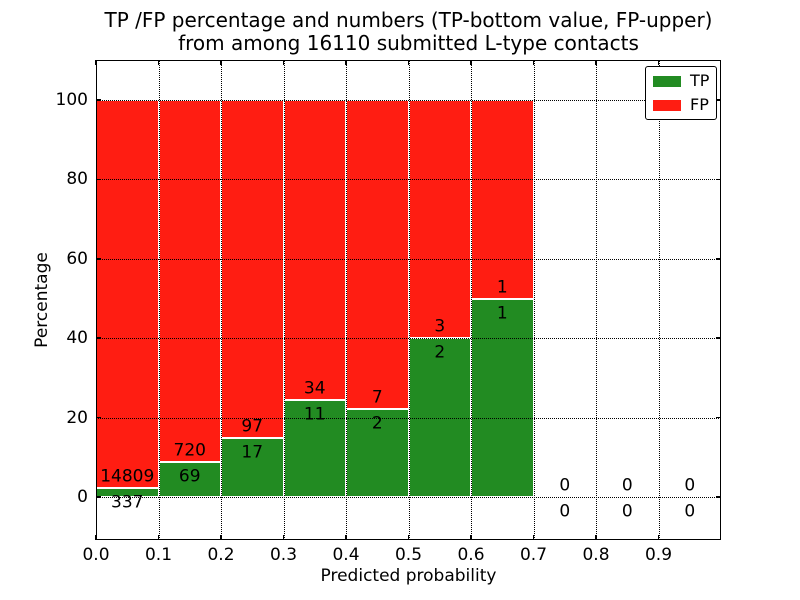  Describe the element at coordinates (667, 105) in the screenshot. I see `fp-legend-swatch` at that location.